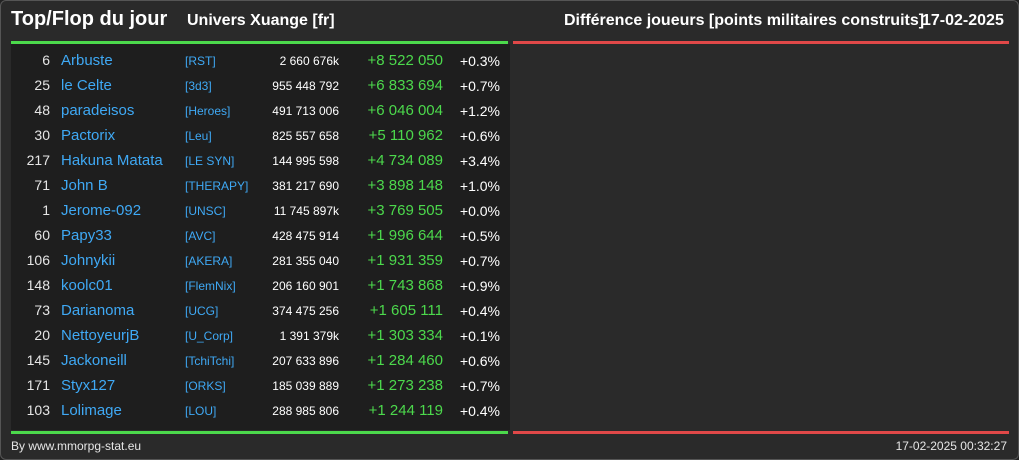  Describe the element at coordinates (405, 260) in the screenshot. I see `points-delta: +1 931 359` at that location.